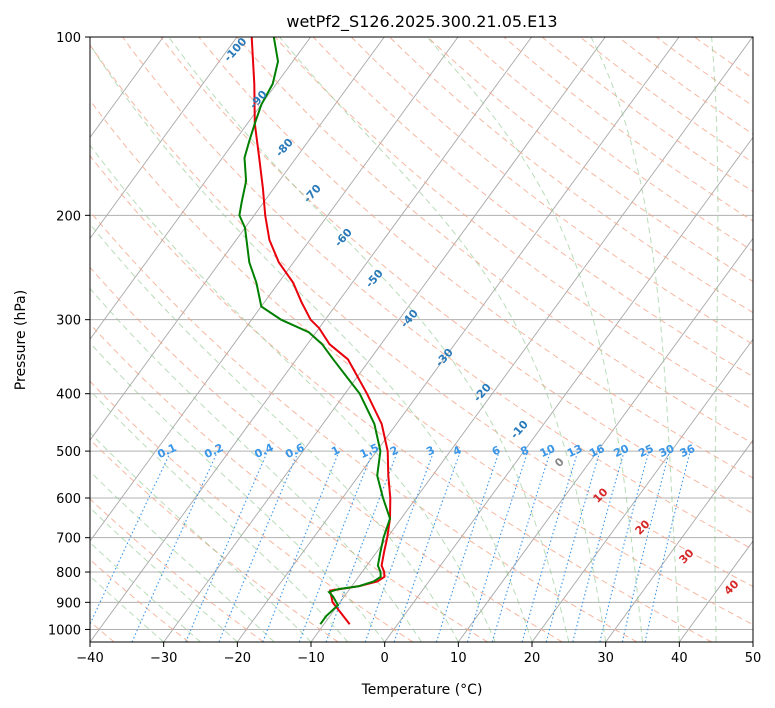  What do you see at coordinates (458, 658) in the screenshot?
I see `x-tick-label: 10` at bounding box center [458, 658].